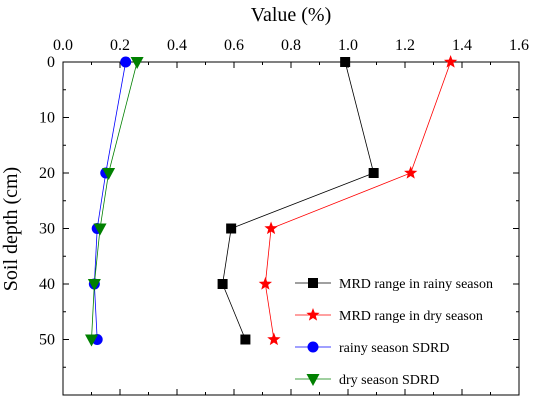 Image resolution: width=533 pixels, height=400 pixels. What do you see at coordinates (519, 45) in the screenshot?
I see `x-tick-label: 1.6` at bounding box center [519, 45].